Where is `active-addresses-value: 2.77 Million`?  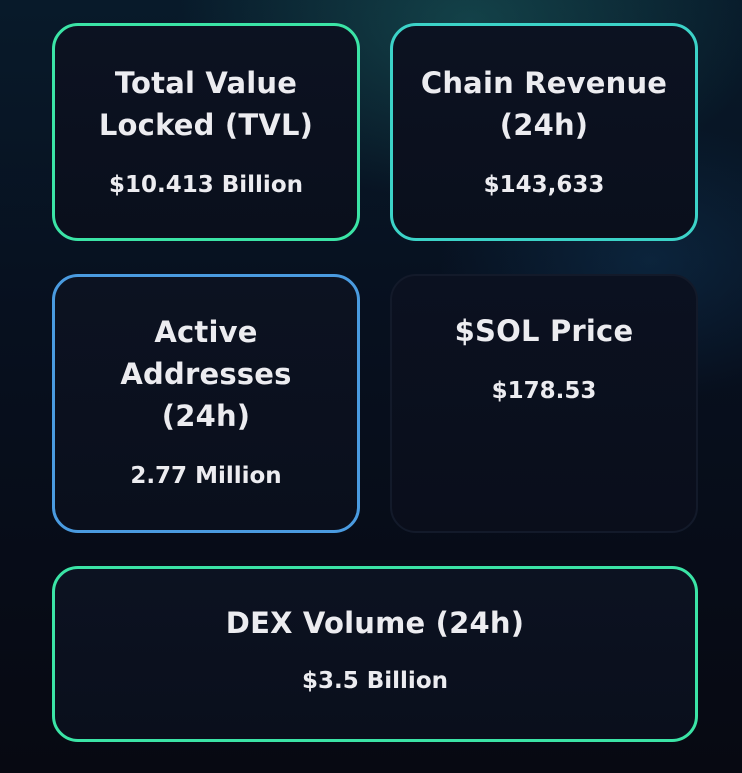
active-addresses-value: 2.77 Million is located at coordinates (206, 476).